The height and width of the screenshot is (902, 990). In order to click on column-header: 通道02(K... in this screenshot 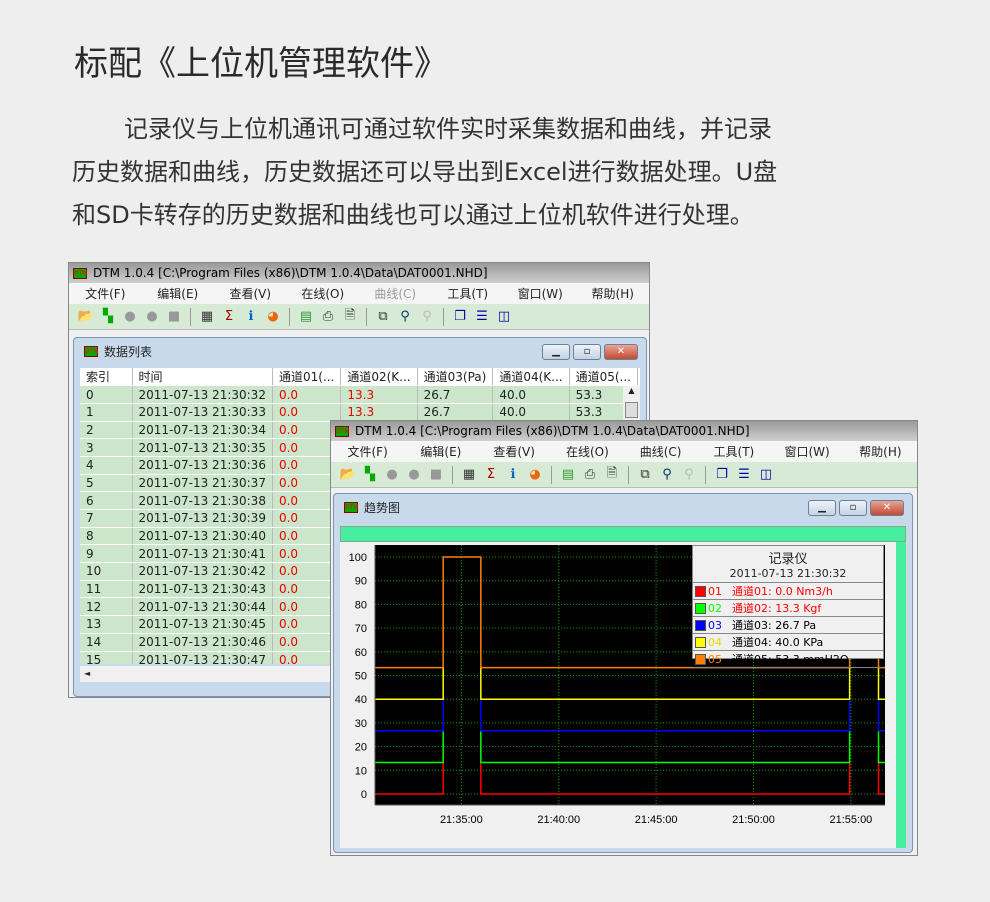, I will do `click(379, 377)`.